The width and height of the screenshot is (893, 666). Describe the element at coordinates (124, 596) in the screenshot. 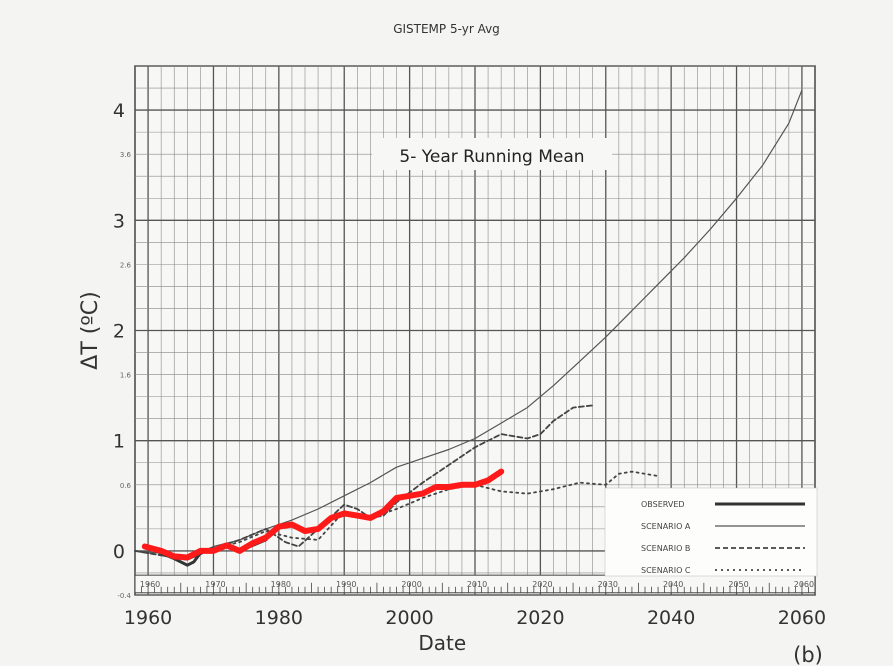

I see `y-minor-tick-label: -0.4` at that location.